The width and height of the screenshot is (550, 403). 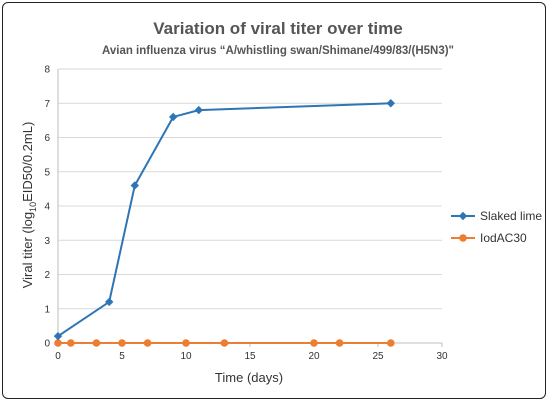 What do you see at coordinates (47, 104) in the screenshot?
I see `y-tick-label: 7` at bounding box center [47, 104].